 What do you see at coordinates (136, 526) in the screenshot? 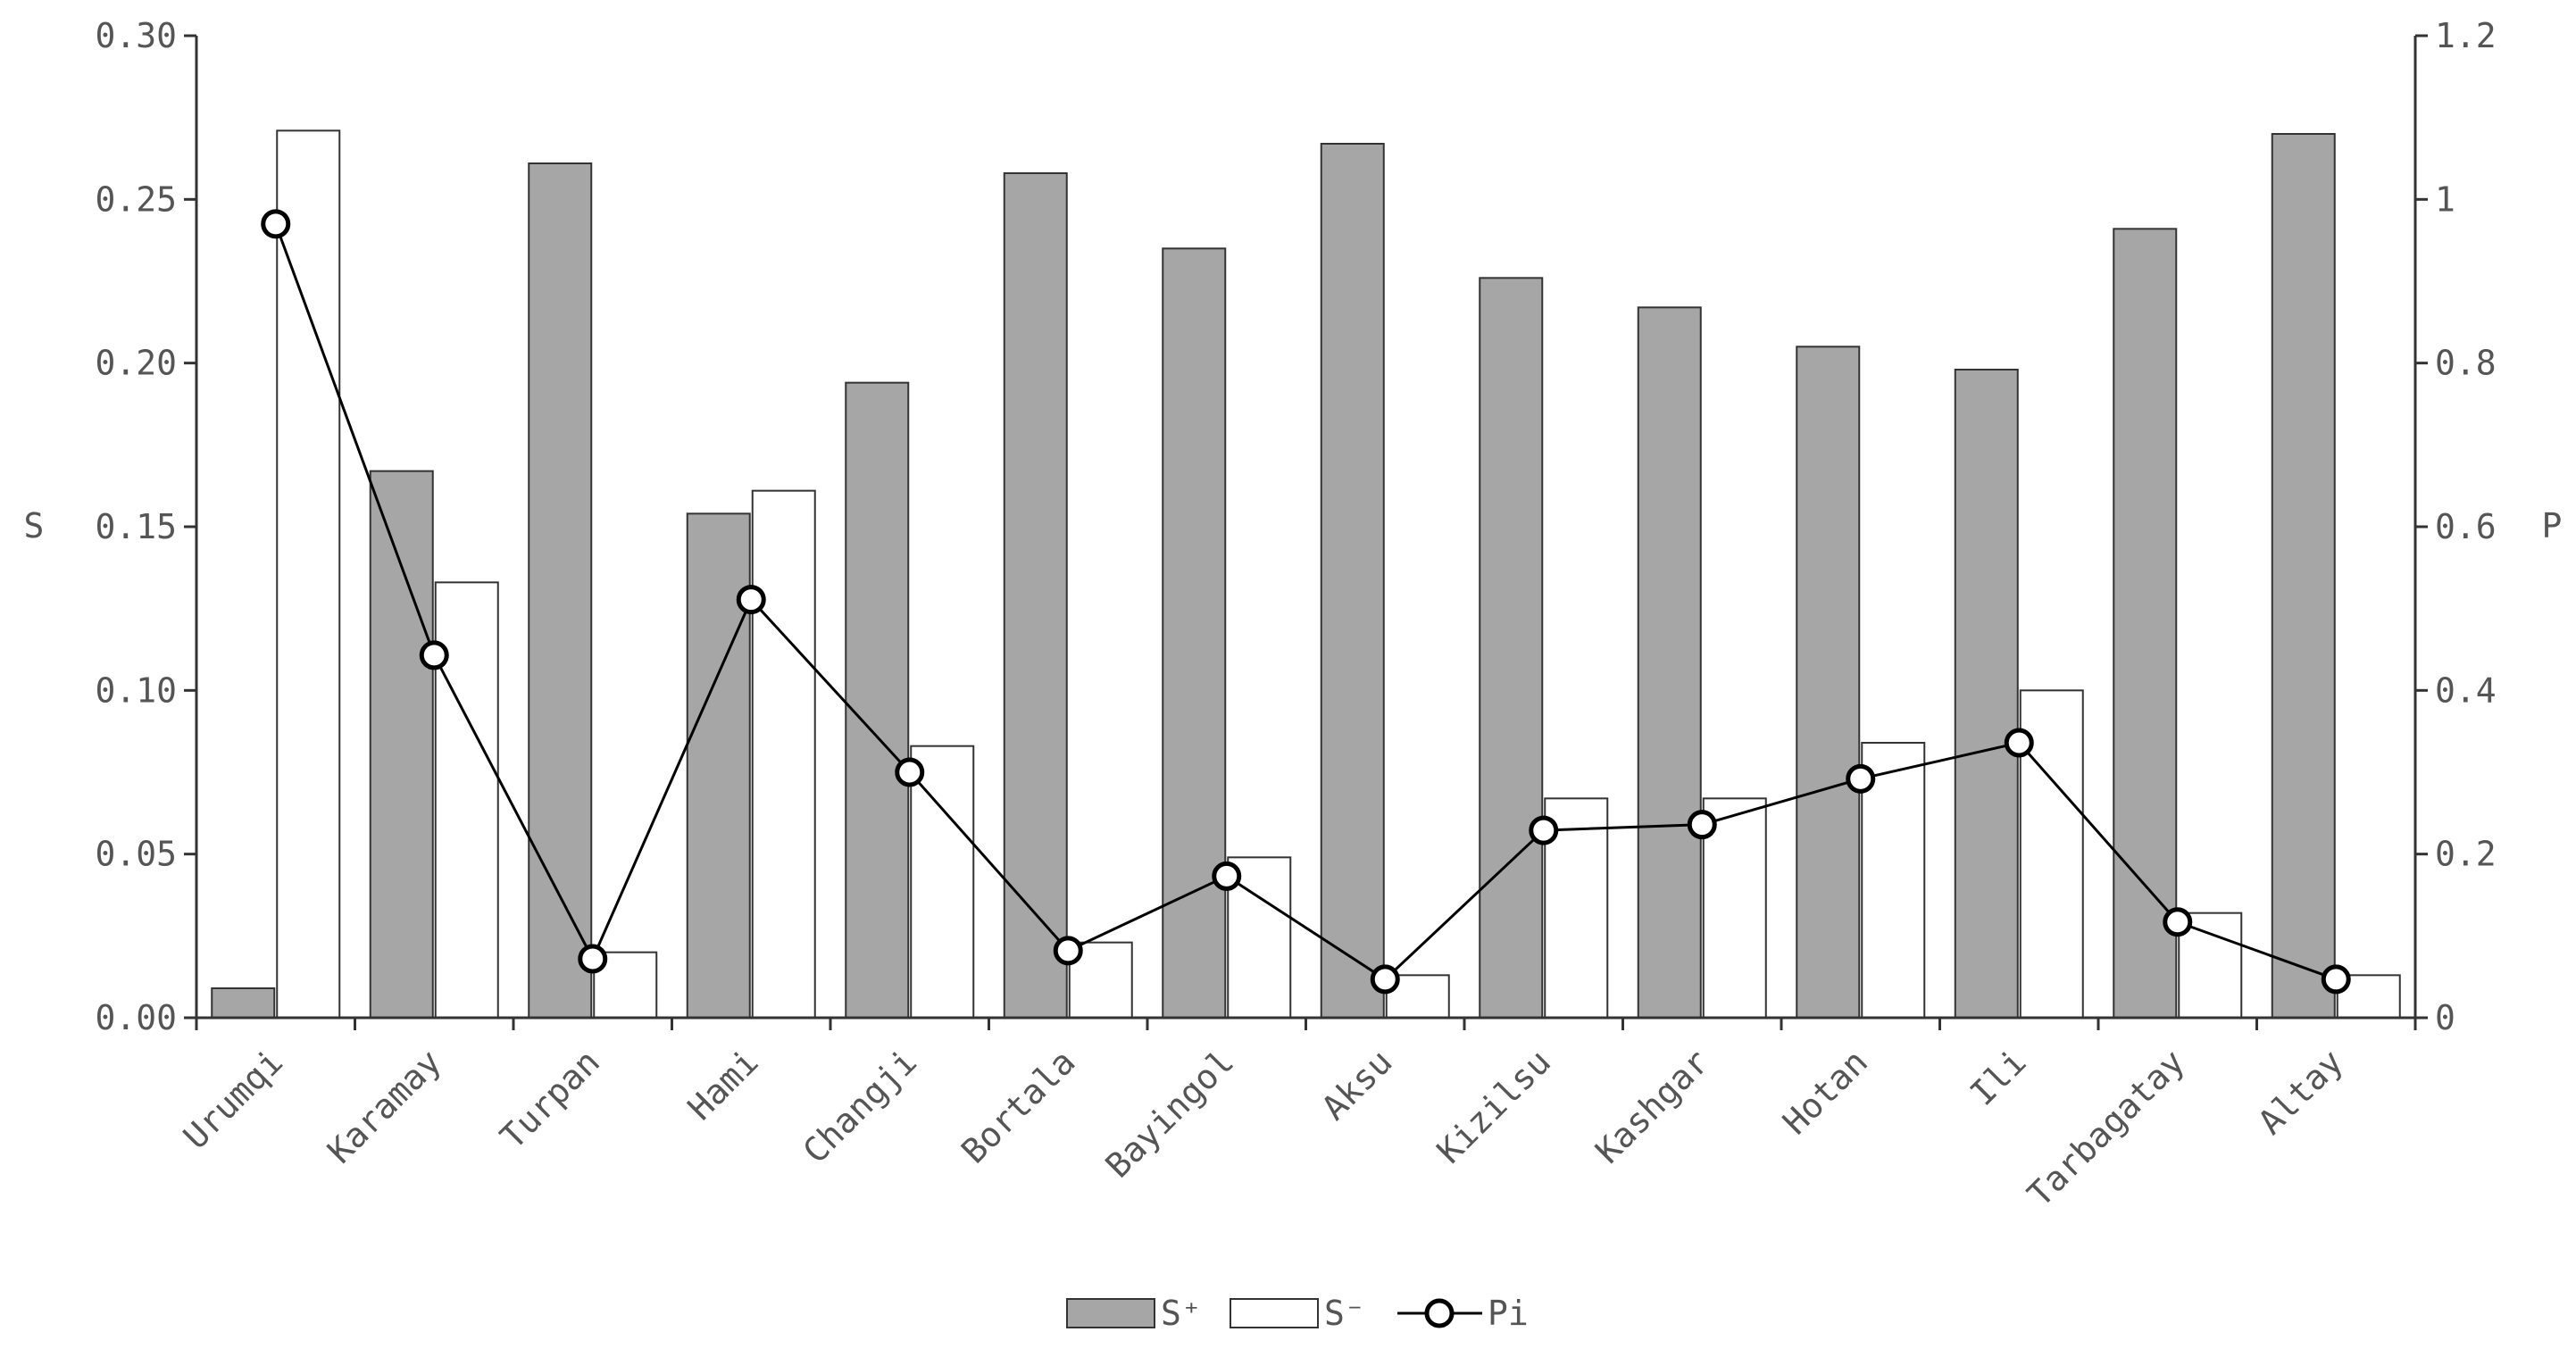
I see `y-tick-label: 0.15` at bounding box center [136, 526].